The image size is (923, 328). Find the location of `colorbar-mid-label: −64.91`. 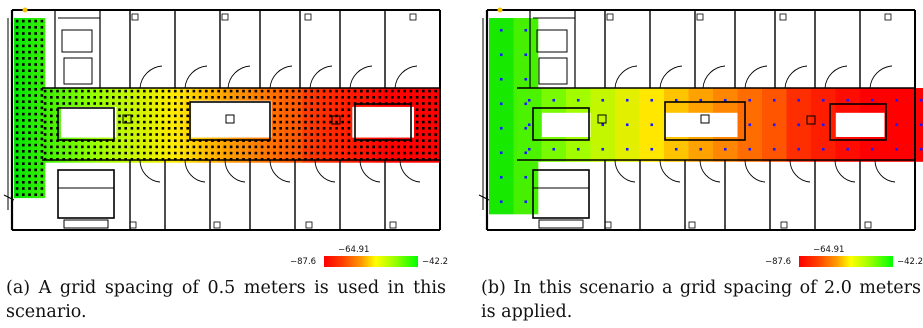

colorbar-mid-label: −64.91 is located at coordinates (829, 250).